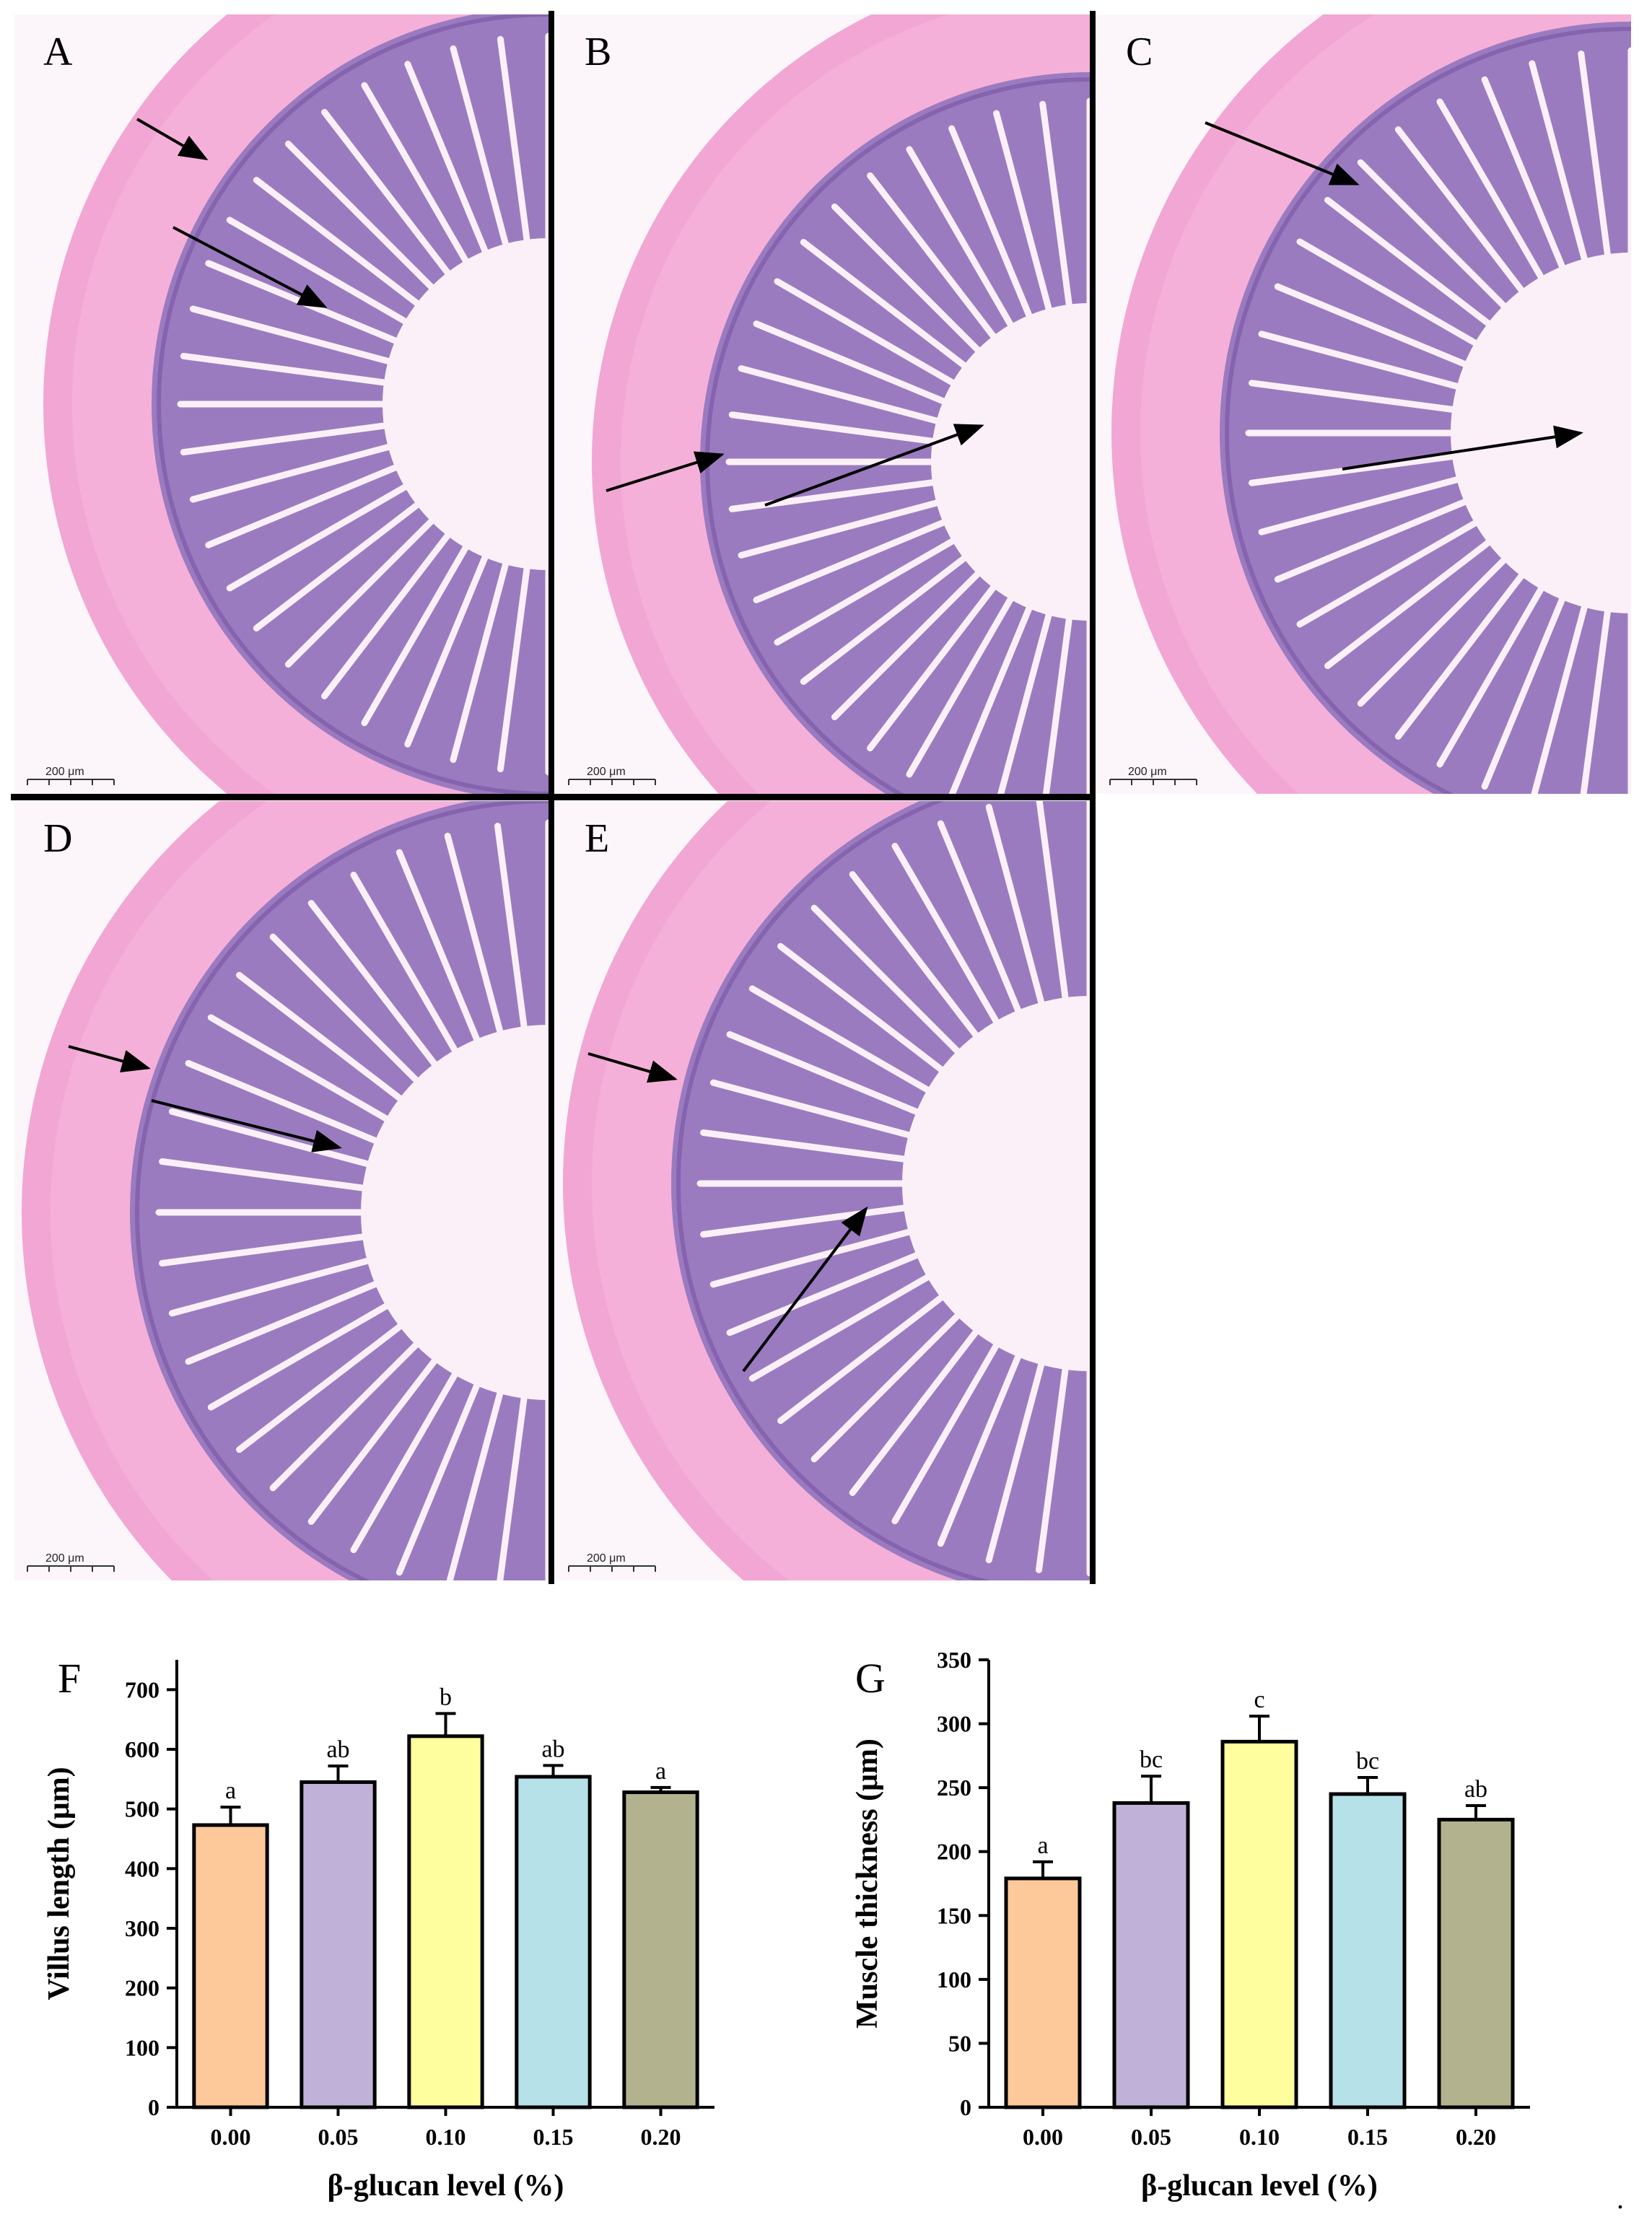 The height and width of the screenshot is (2222, 1652). Describe the element at coordinates (59, 1883) in the screenshot. I see `y-axis-title: Villus length (μm)` at that location.